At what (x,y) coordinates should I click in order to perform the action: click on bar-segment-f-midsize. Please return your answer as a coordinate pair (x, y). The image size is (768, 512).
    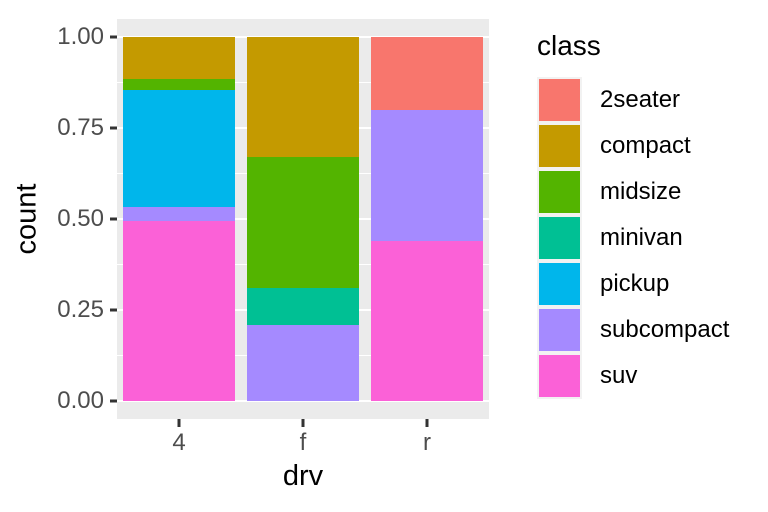
    Looking at the image, I should click on (303, 222).